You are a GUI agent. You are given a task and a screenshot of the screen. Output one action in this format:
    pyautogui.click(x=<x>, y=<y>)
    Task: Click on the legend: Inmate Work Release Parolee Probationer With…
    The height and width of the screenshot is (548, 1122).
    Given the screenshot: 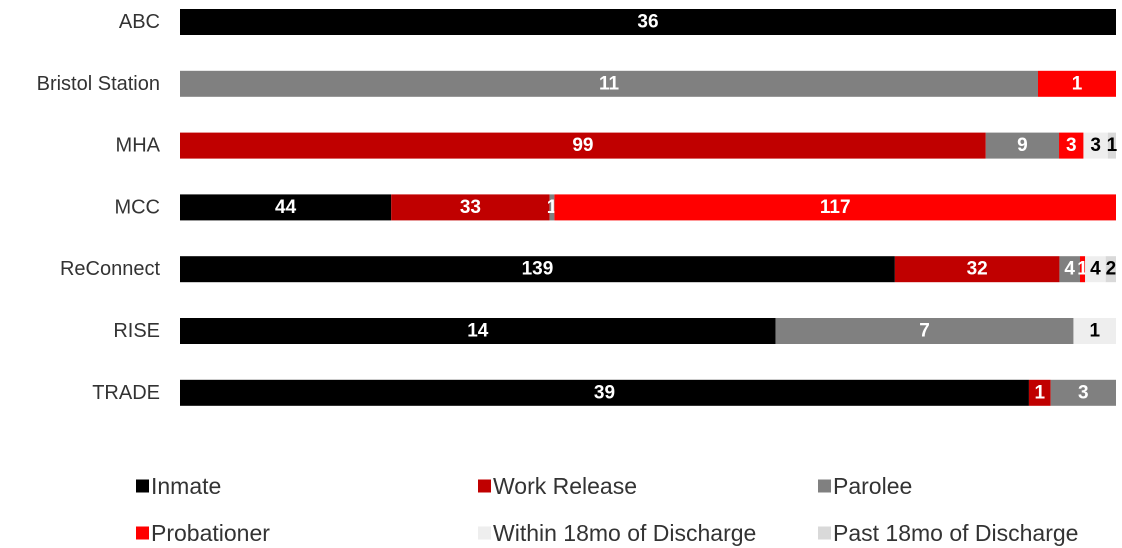 What is the action you would take?
    pyautogui.click(x=607, y=509)
    